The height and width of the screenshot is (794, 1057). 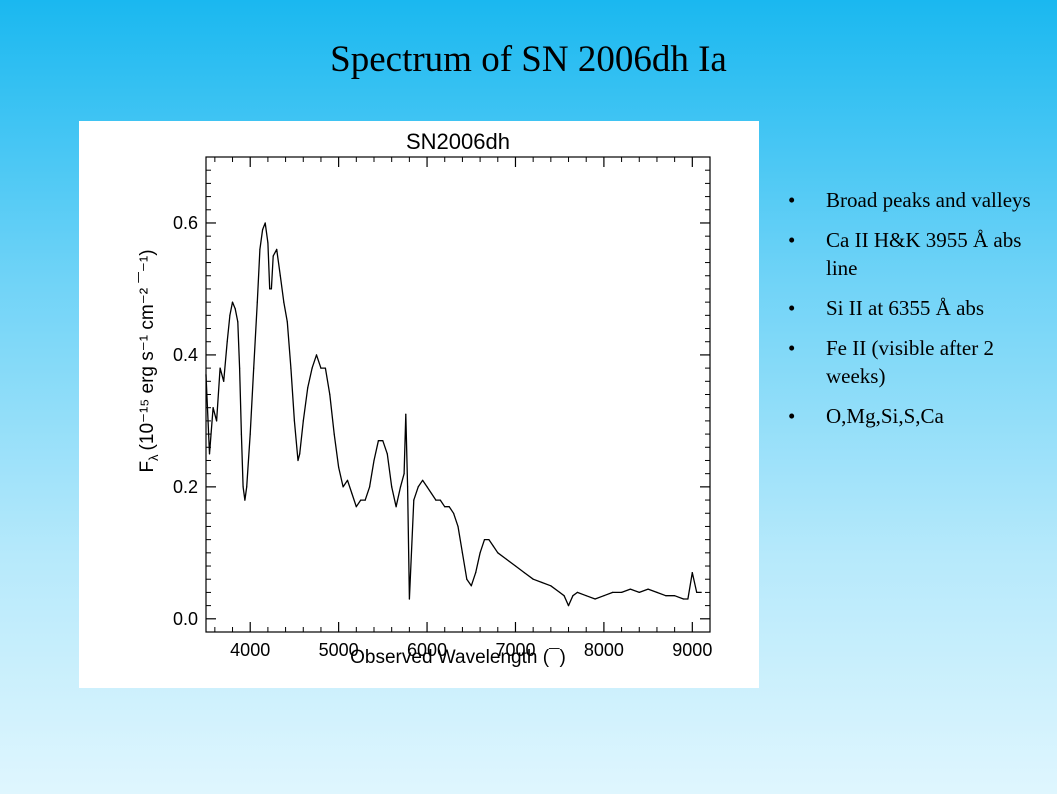 I want to click on bullet-text: O,Mg,Si,S,Ca, so click(x=885, y=416).